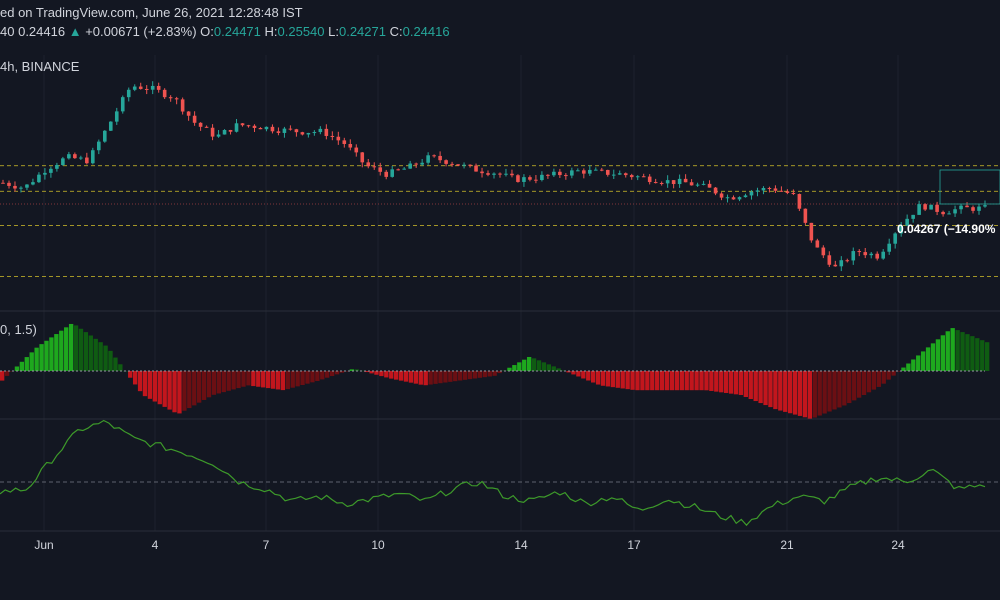 Image resolution: width=1000 pixels, height=600 pixels. Describe the element at coordinates (7, 31) in the screenshot. I see `prev-close-fragment: 40` at that location.